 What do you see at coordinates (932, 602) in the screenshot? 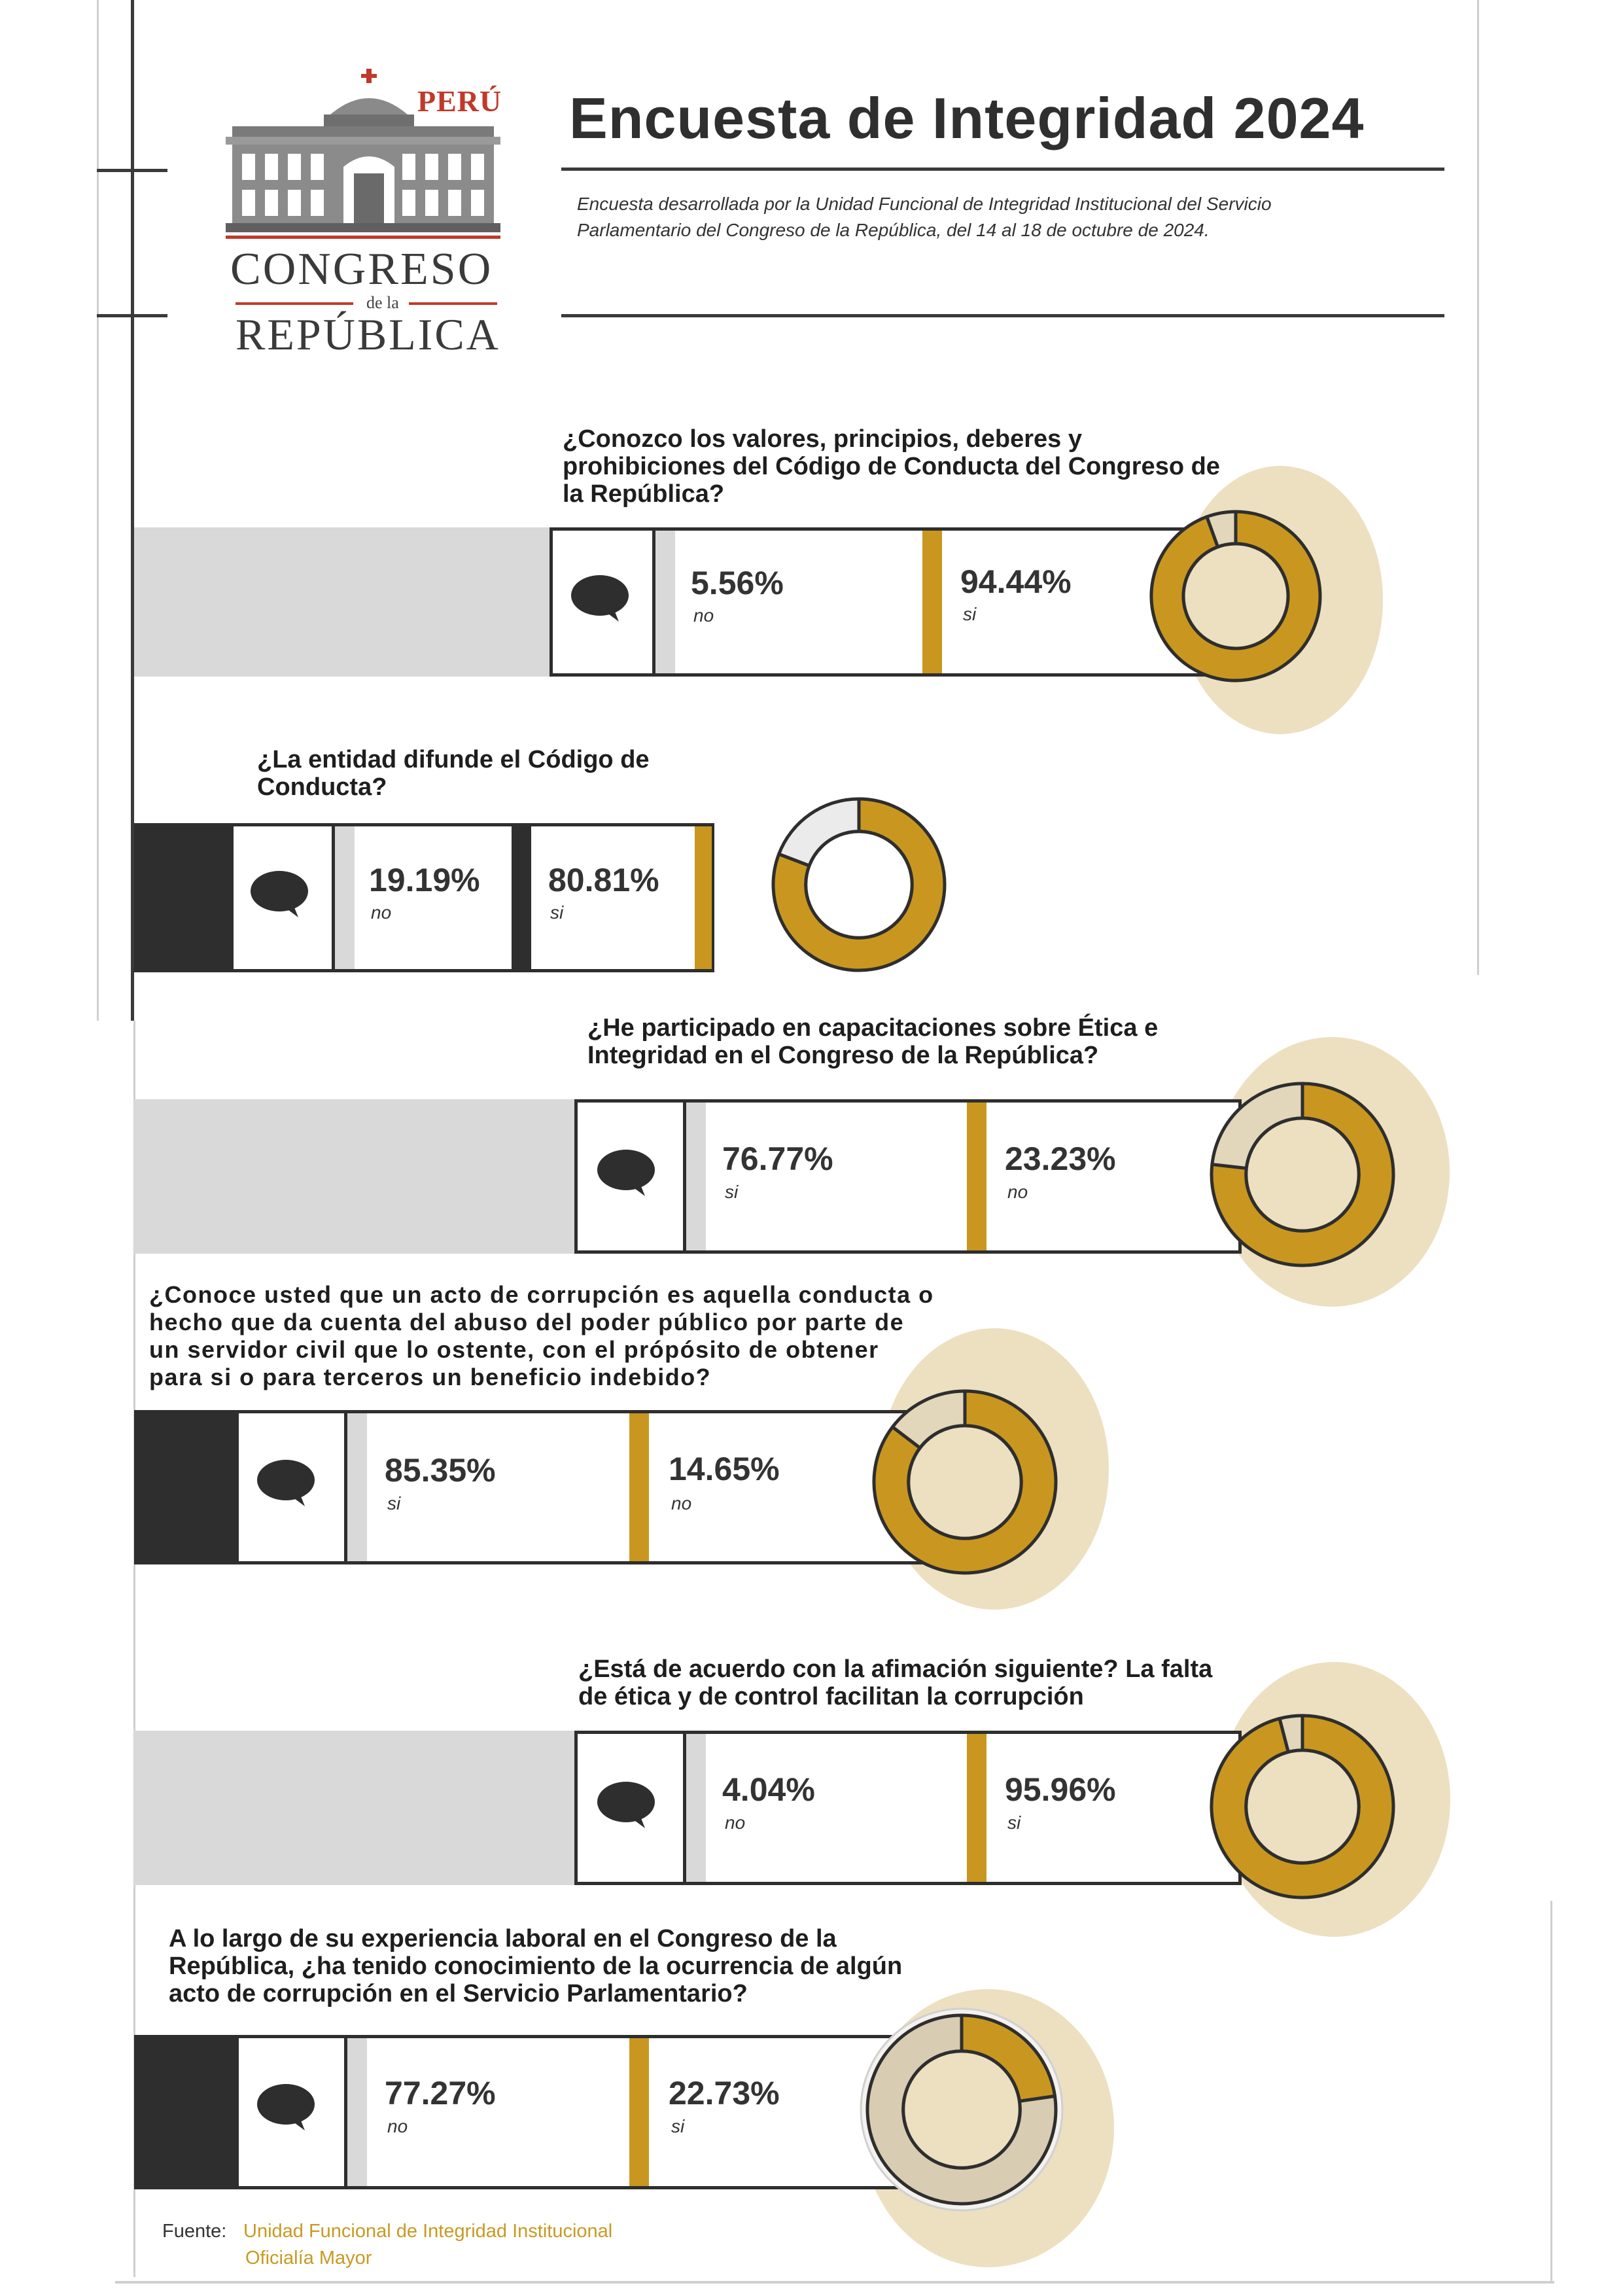
I see `question-1-si-accent` at bounding box center [932, 602].